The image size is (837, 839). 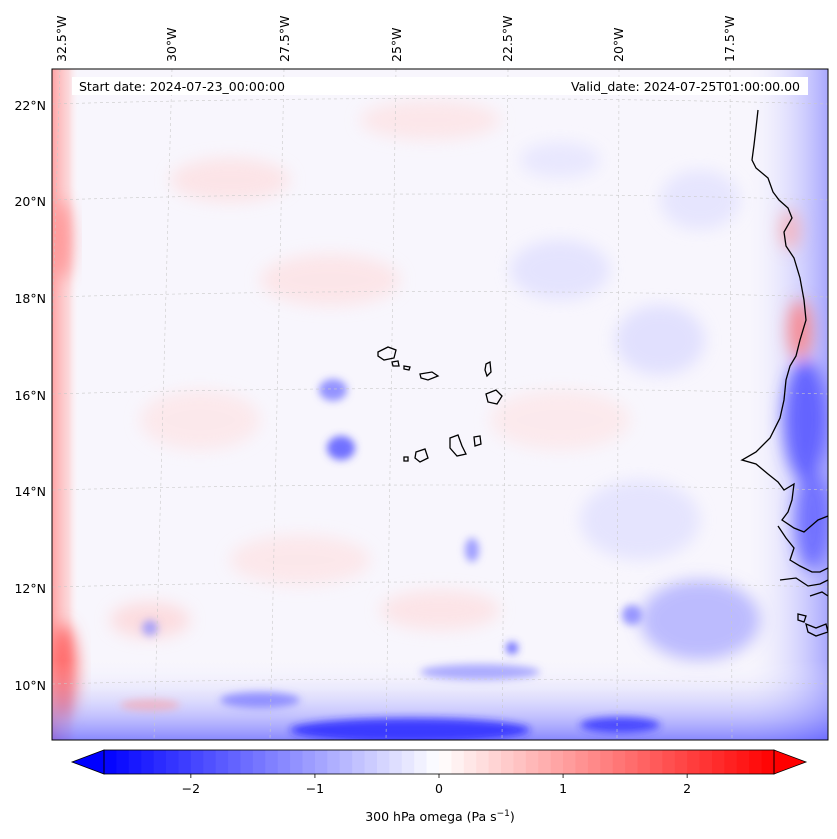 What do you see at coordinates (171, 44) in the screenshot?
I see `lon-label: 30°W` at bounding box center [171, 44].